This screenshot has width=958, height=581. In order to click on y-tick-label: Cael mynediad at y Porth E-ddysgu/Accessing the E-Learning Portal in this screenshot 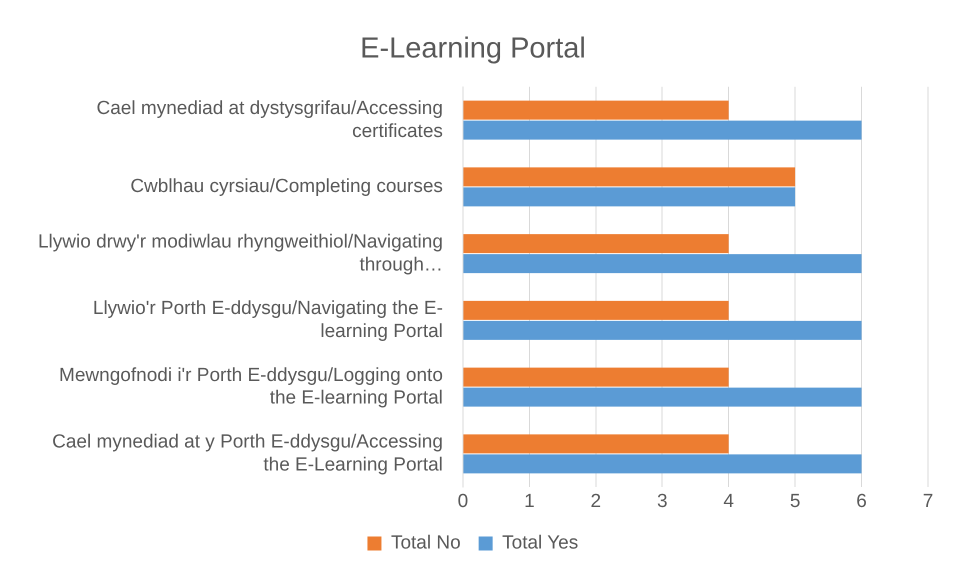, I will do `click(247, 454)`.